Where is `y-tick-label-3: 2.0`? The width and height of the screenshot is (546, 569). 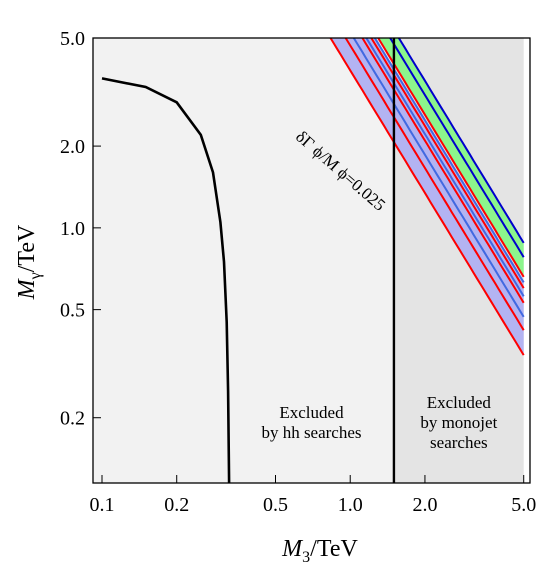 y-tick-label-3: 2.0 is located at coordinates (72, 147).